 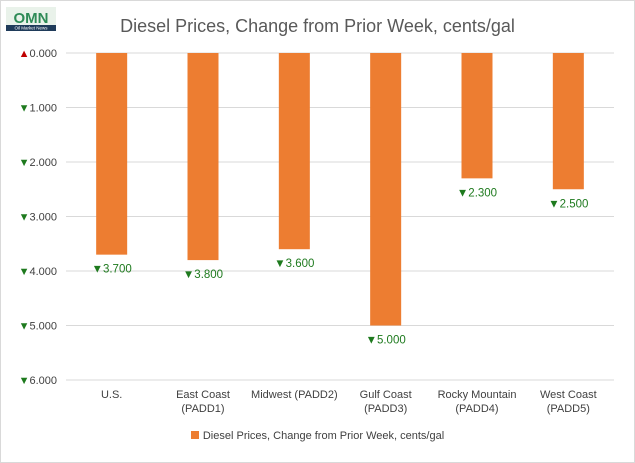 I want to click on data-label: ▼5.000, so click(x=386, y=341).